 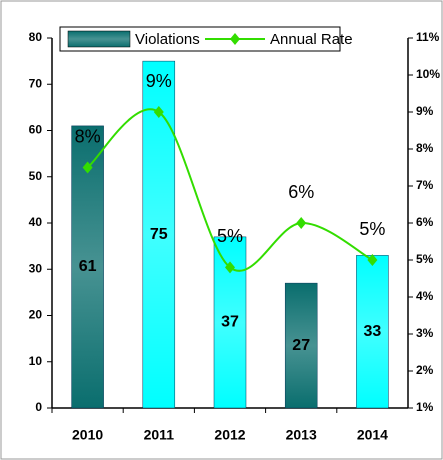 I want to click on y-tick-label: 0, so click(x=38, y=407).